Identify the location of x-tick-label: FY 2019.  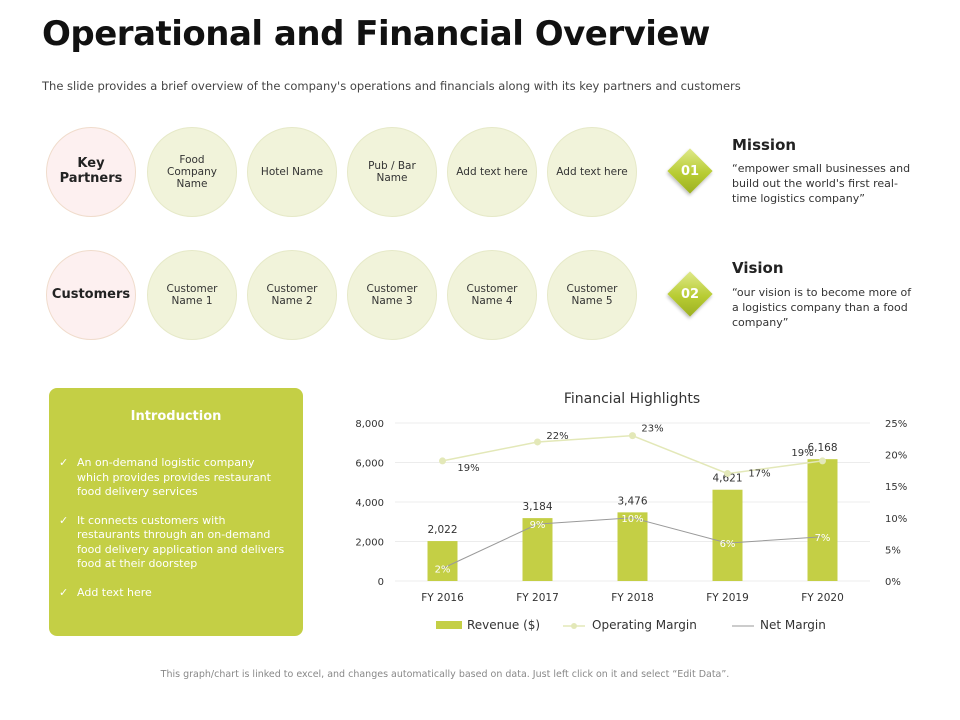
(727, 598).